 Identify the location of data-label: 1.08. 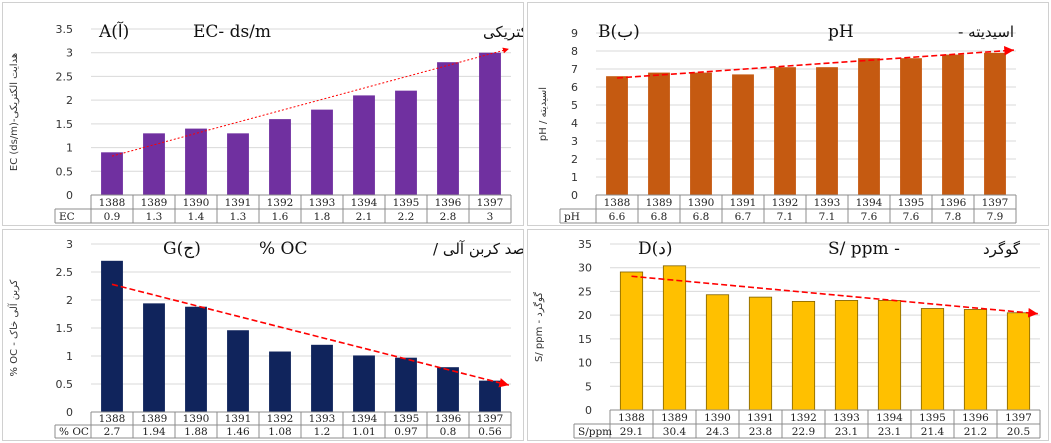
(279, 432).